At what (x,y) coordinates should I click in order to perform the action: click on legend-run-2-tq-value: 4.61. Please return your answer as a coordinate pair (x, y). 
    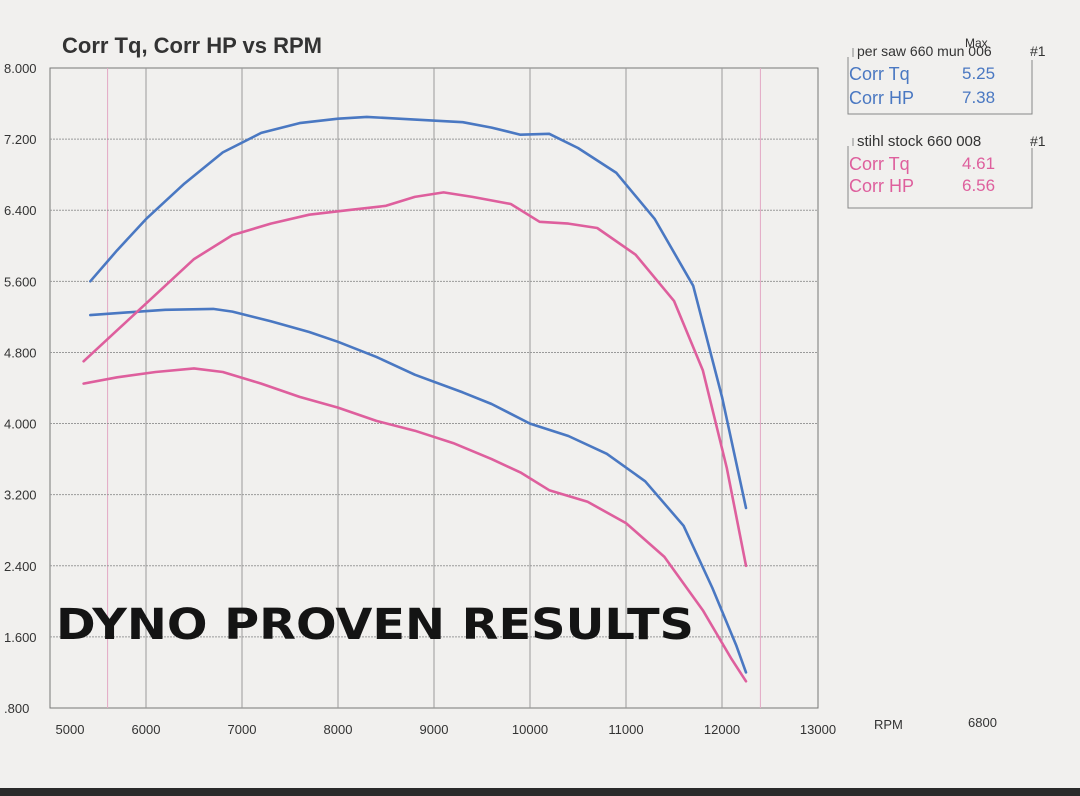
    Looking at the image, I should click on (978, 163).